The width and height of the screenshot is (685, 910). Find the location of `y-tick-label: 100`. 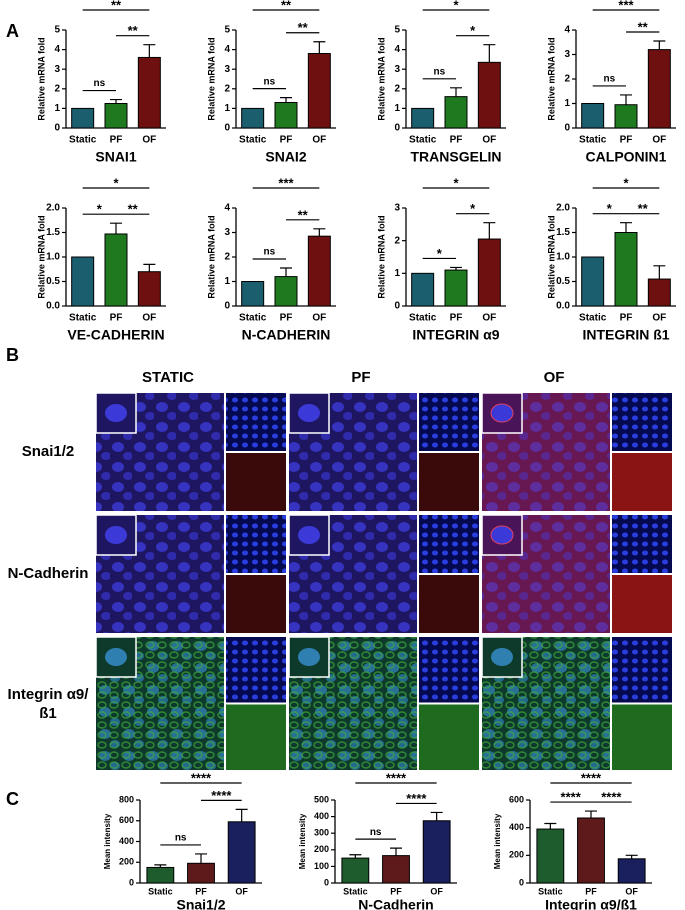

y-tick-label: 100 is located at coordinates (321, 866).